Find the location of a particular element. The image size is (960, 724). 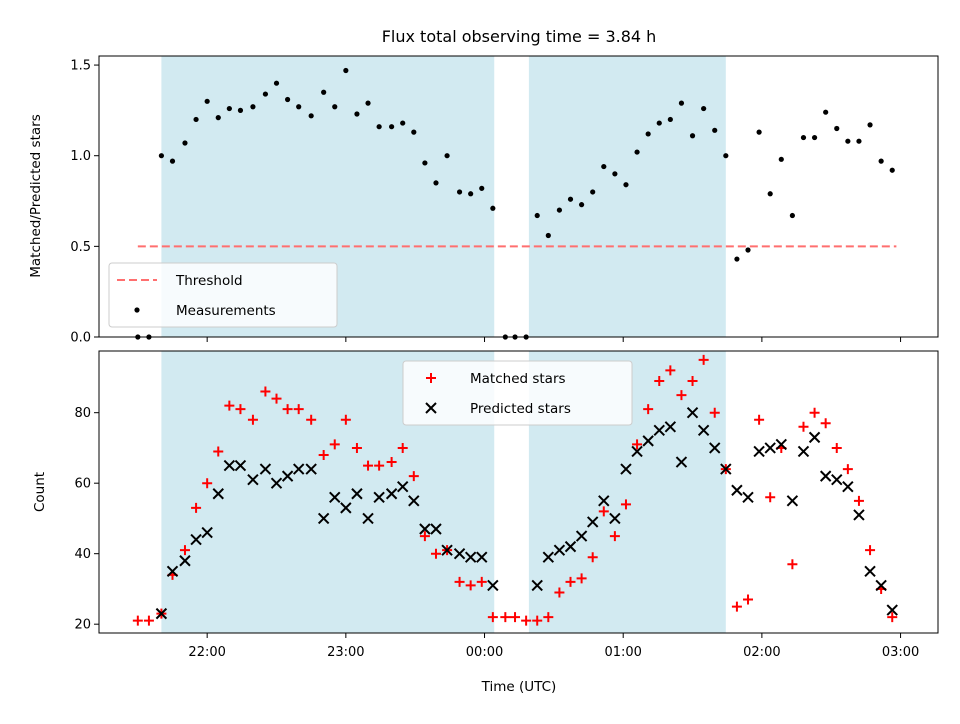

ratio-y-axis-label: Matched/Predicted stars is located at coordinates (36, 195).